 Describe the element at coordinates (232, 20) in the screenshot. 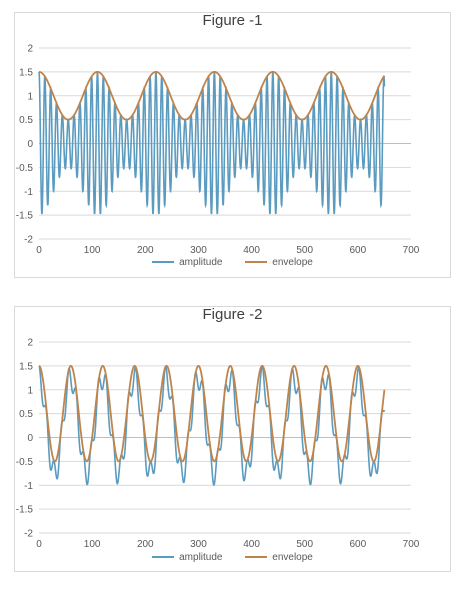

I see `chart-title: Figure -1` at that location.